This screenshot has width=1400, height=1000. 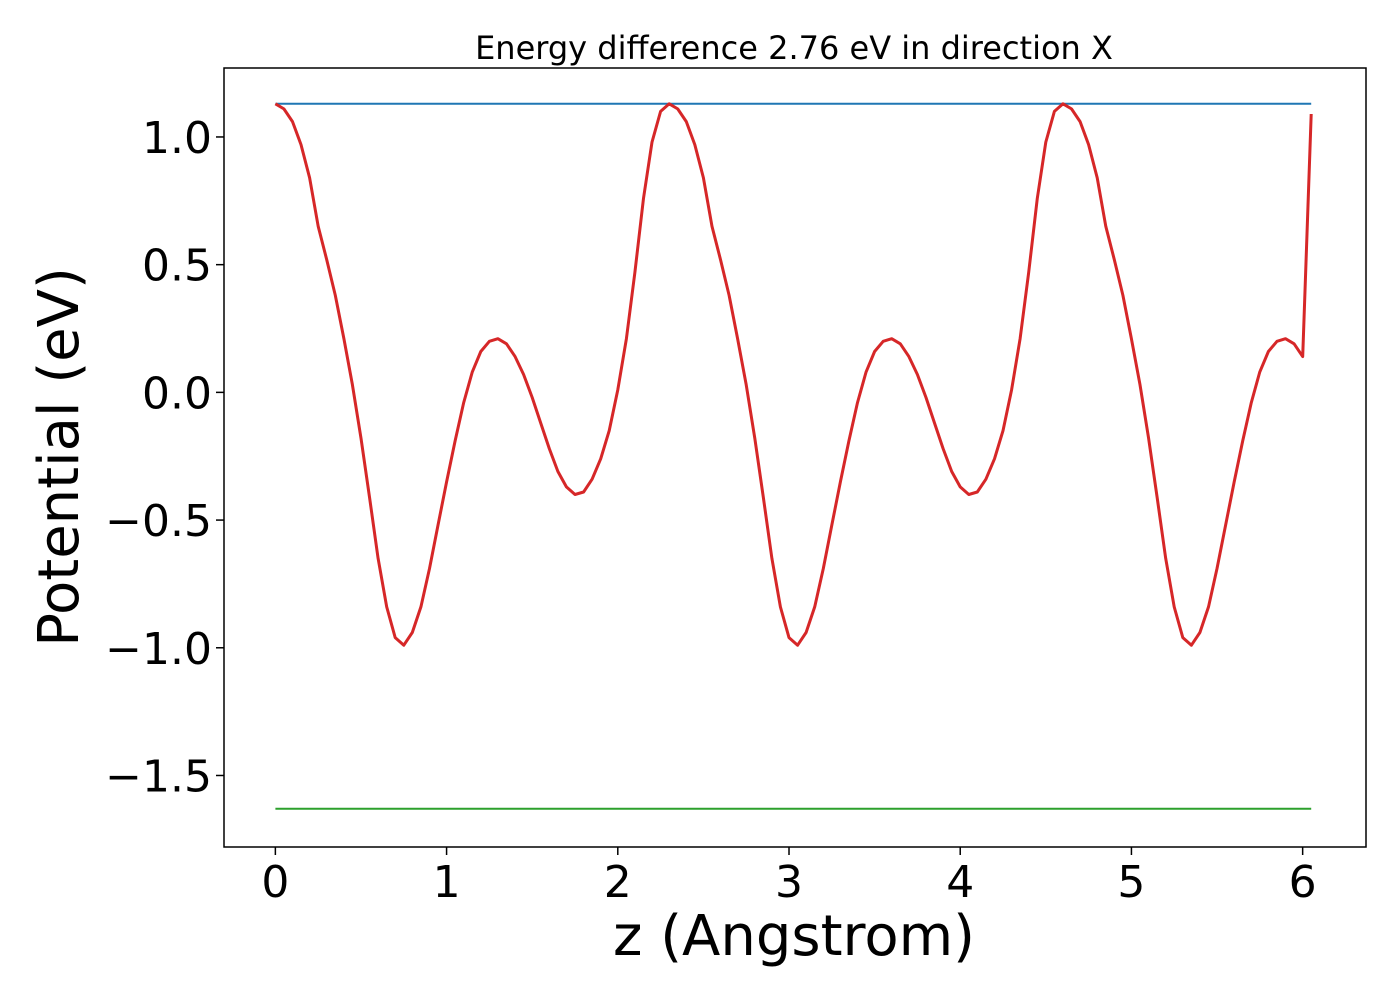 I want to click on x-axis: 0 1 2 3 4 5 6, so click(x=789, y=877).